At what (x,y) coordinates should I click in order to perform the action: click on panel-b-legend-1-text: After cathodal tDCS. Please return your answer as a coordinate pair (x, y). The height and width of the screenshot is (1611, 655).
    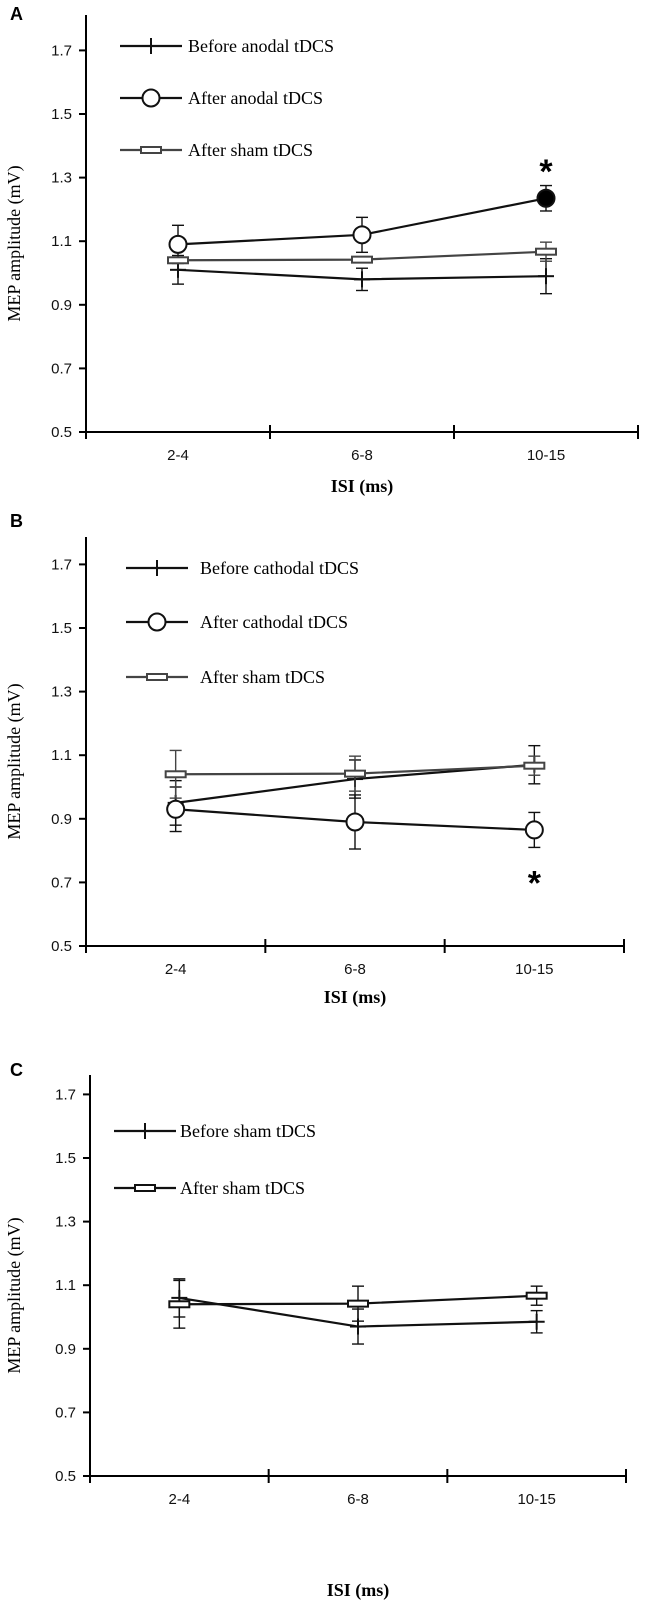
    Looking at the image, I should click on (274, 622).